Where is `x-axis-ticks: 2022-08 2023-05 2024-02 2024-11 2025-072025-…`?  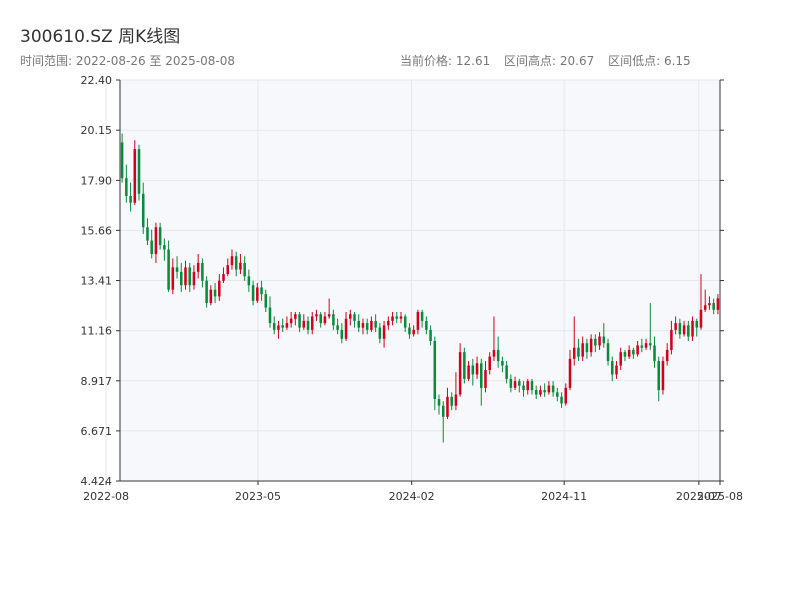 x-axis-ticks: 2022-08 2023-05 2024-02 2024-11 2025-072025-… is located at coordinates (413, 492).